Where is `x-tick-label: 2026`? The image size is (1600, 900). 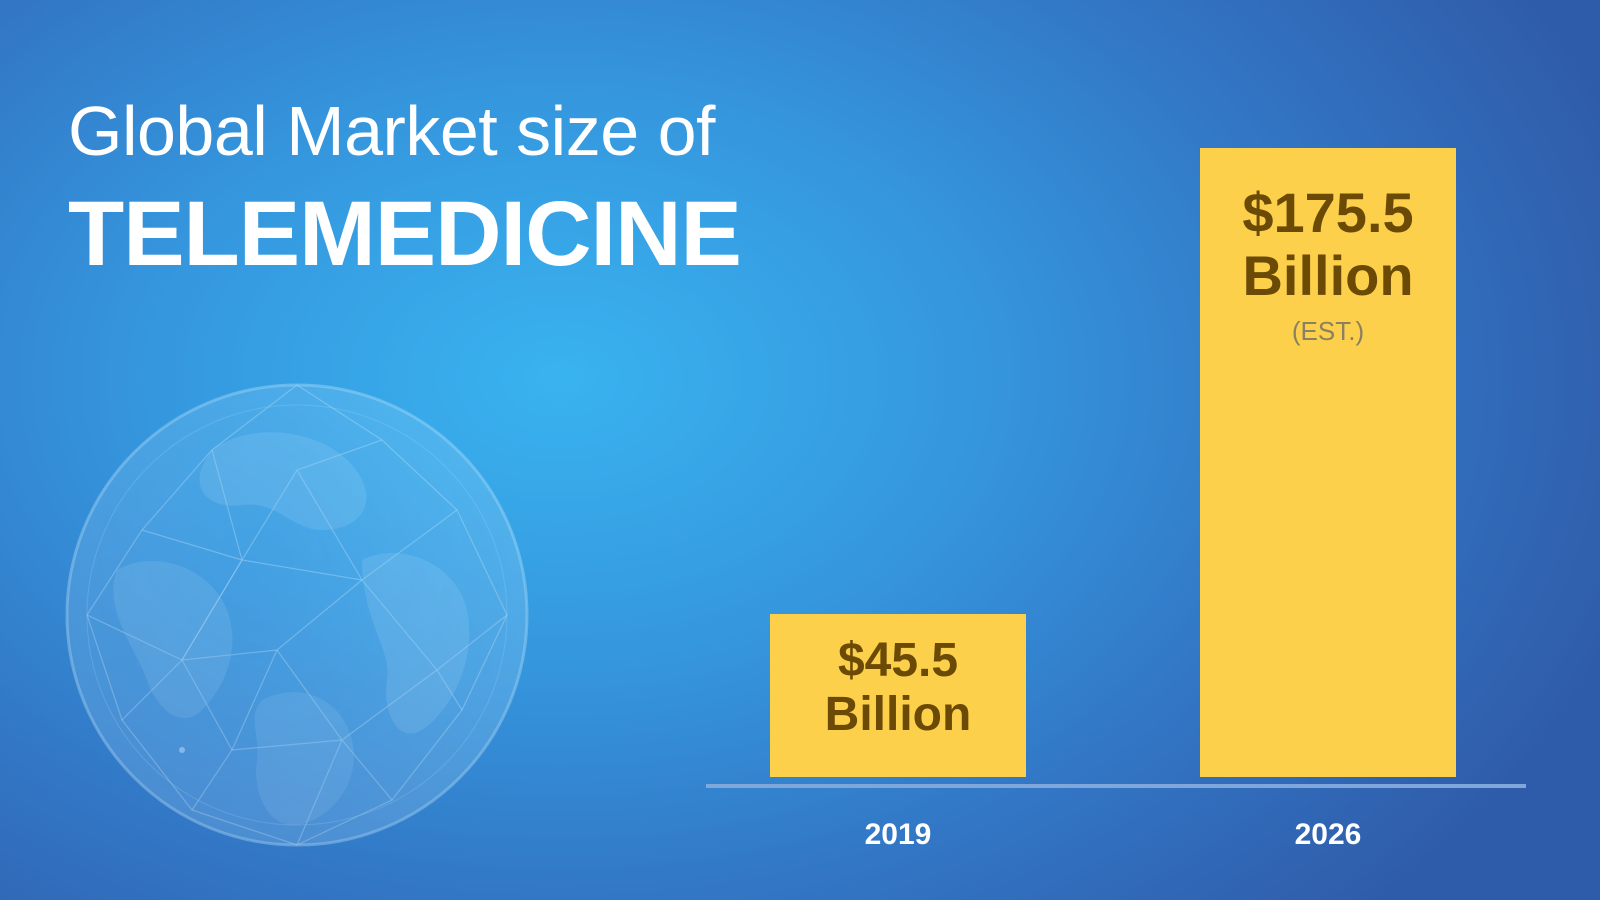 x-tick-label: 2026 is located at coordinates (1328, 834).